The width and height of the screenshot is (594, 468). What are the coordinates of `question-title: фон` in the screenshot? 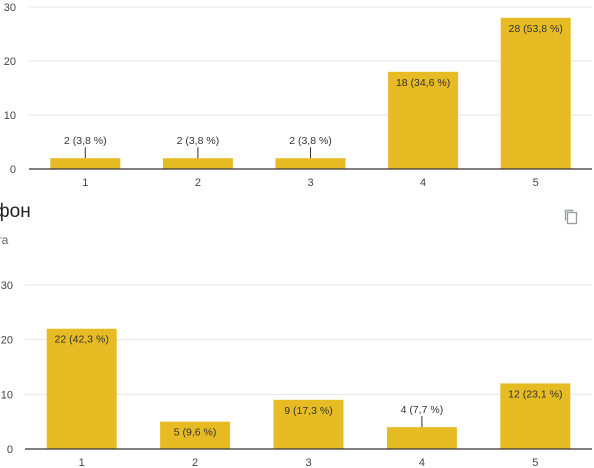 It's located at (15, 211).